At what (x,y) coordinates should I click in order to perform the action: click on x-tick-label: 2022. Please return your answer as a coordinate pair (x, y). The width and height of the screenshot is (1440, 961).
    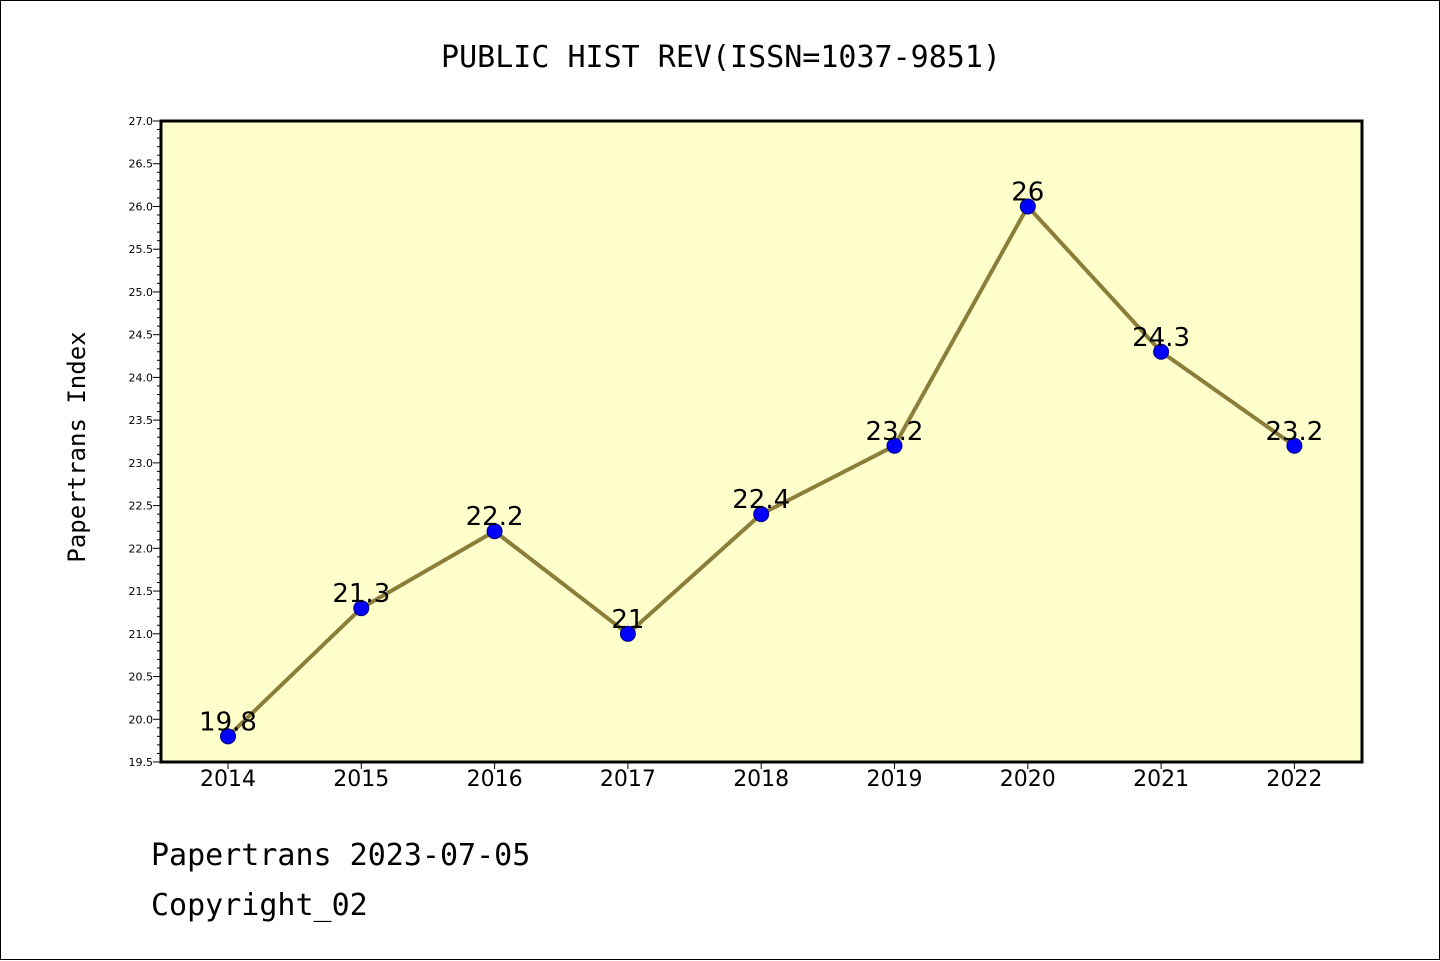
    Looking at the image, I should click on (1294, 779).